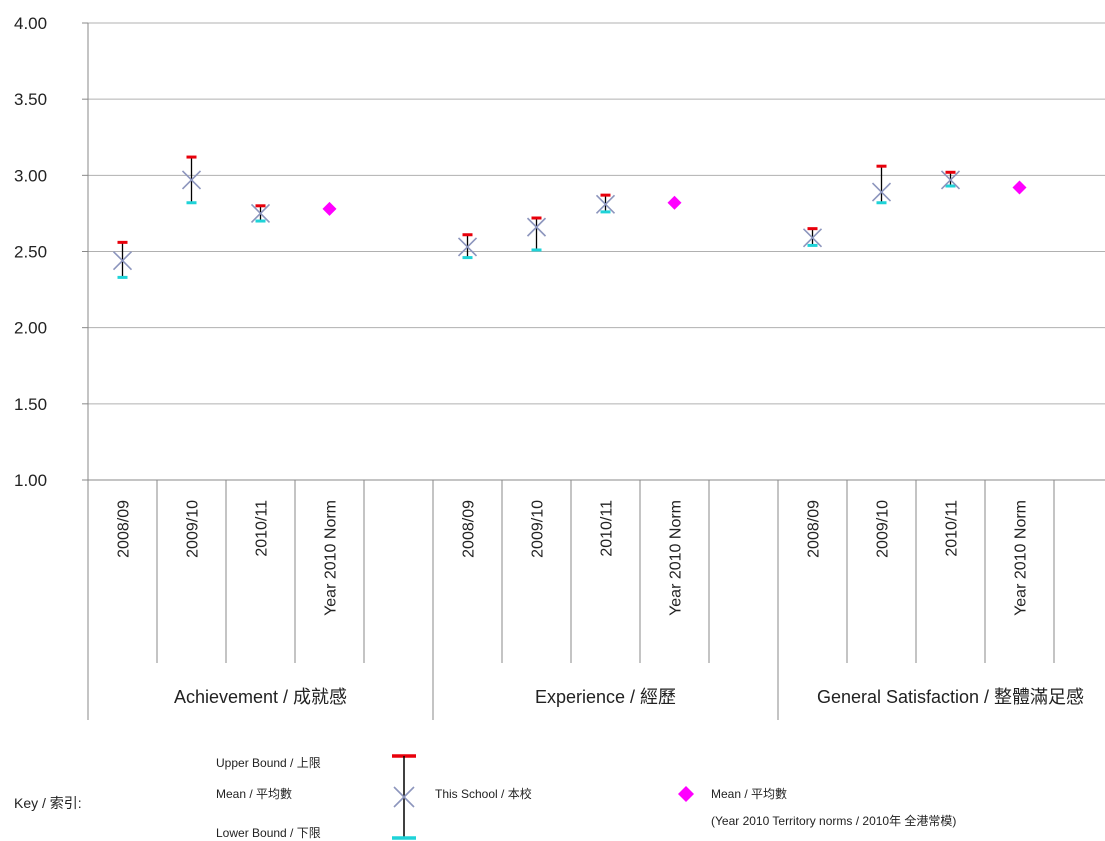  Describe the element at coordinates (605, 697) in the screenshot. I see `x-group-label: Experience / 經歷` at that location.